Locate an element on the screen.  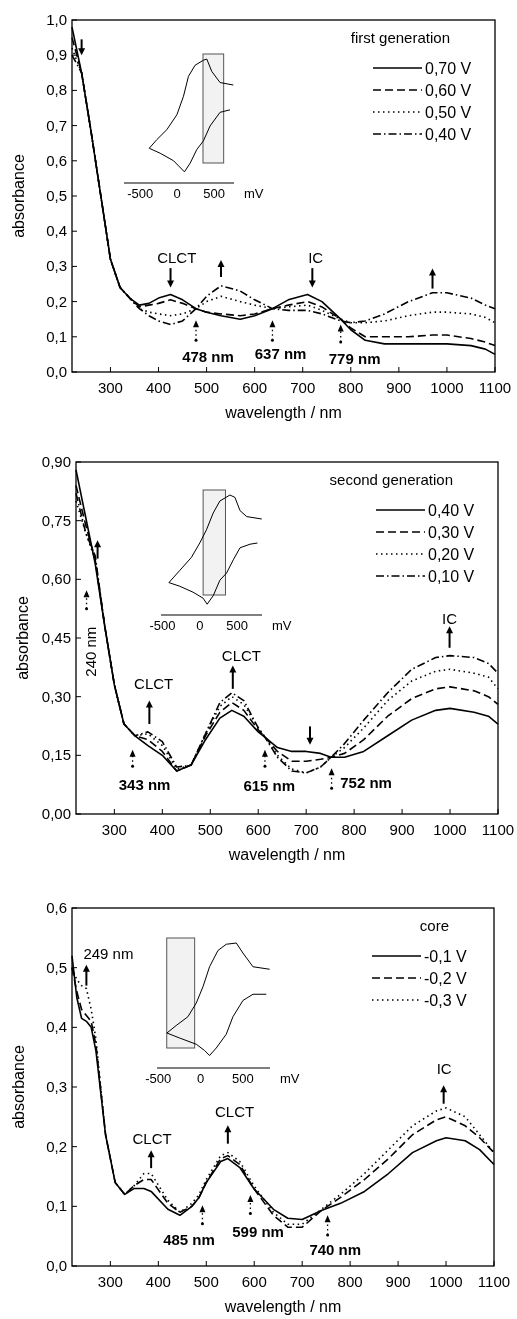
annotation: 485 nm is located at coordinates (189, 1240).